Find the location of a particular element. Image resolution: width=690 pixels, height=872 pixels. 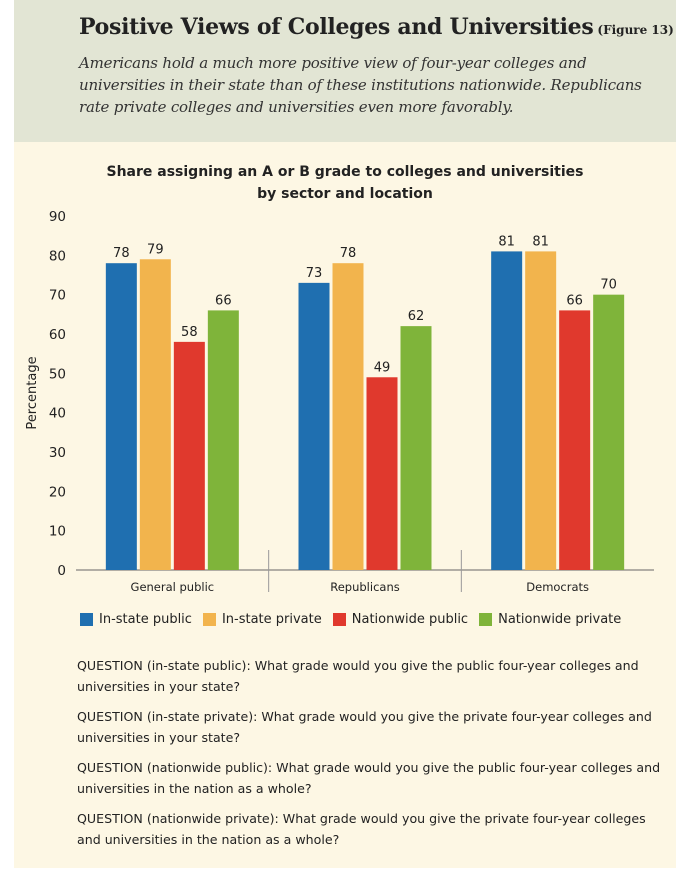

figure-number: (Figure 13) is located at coordinates (635, 30).